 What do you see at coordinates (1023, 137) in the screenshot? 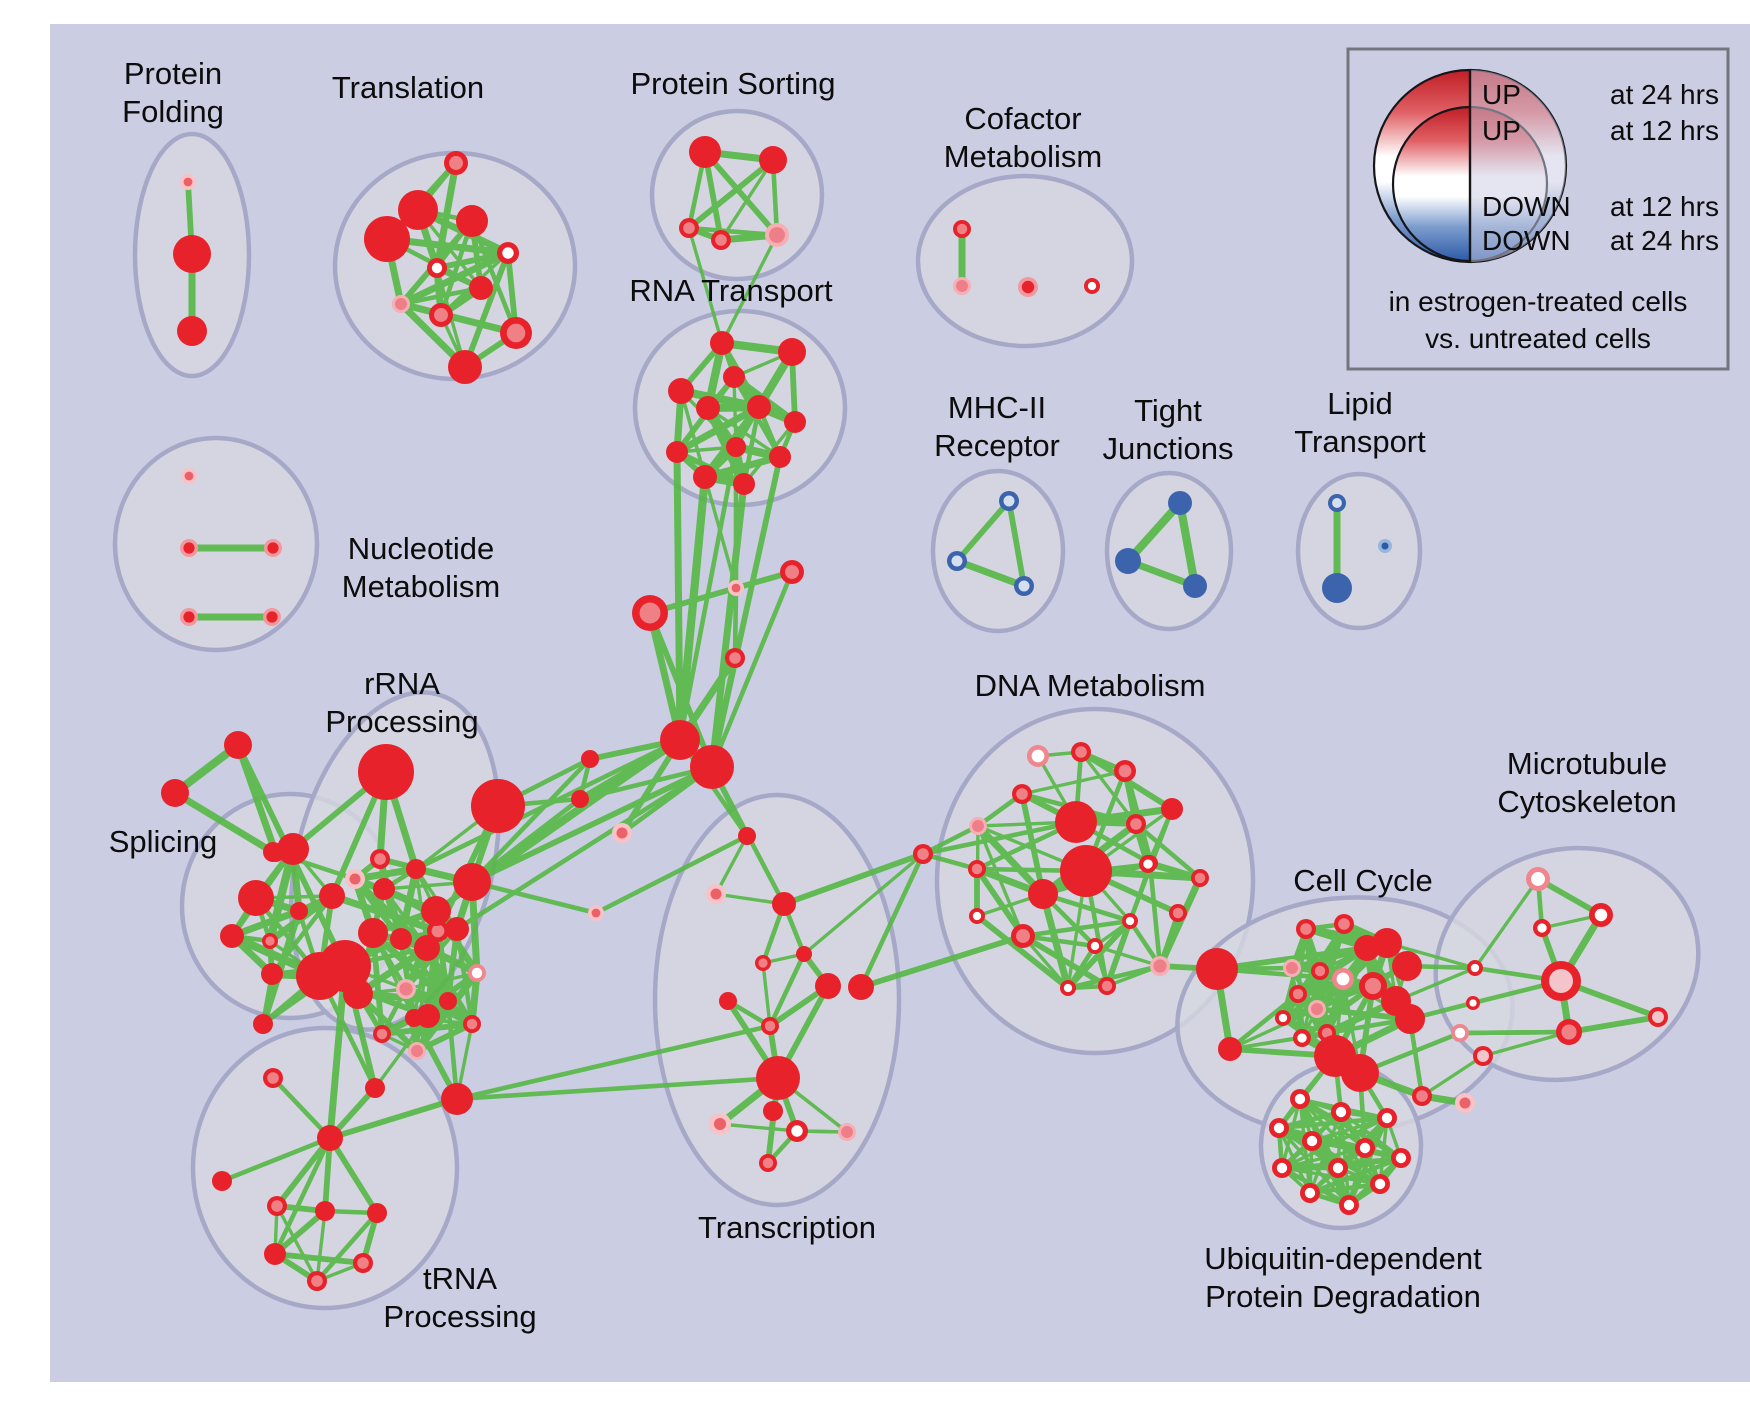
I see `cluster-cofactor-metabolism-label: Cofactor Metabolism` at bounding box center [1023, 137].